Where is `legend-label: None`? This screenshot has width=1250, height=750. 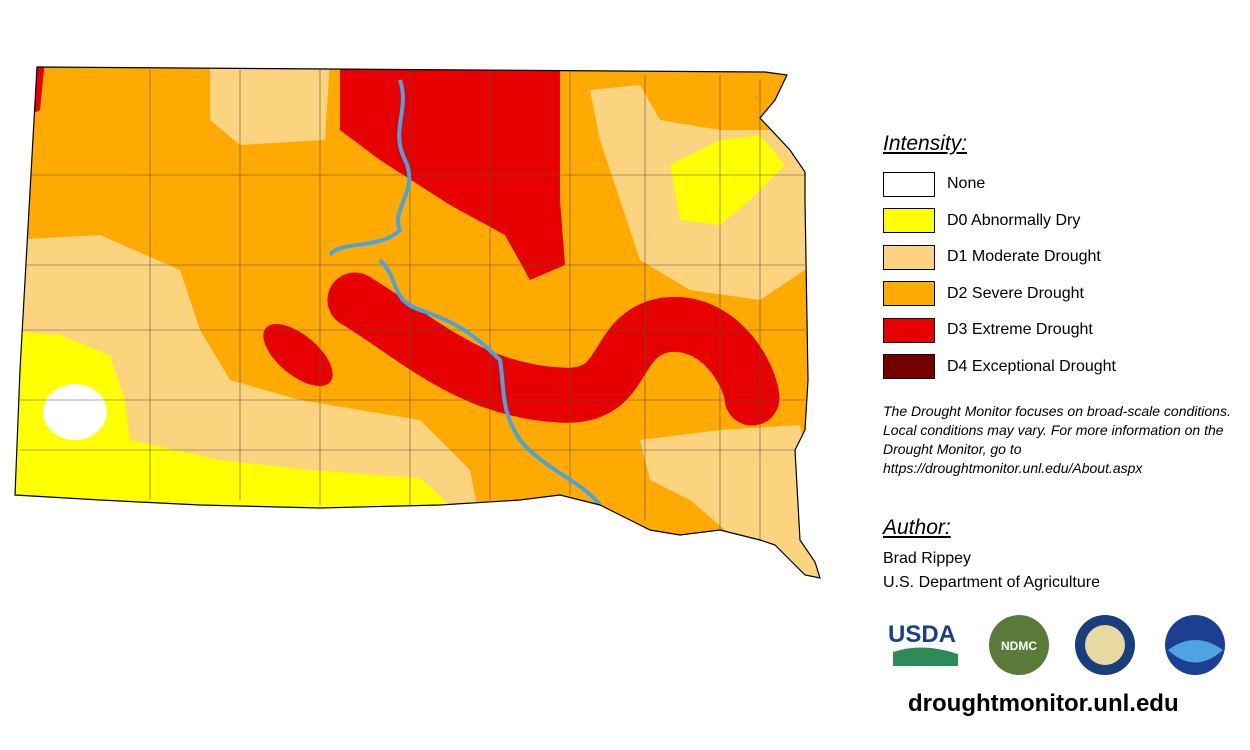 legend-label: None is located at coordinates (966, 183).